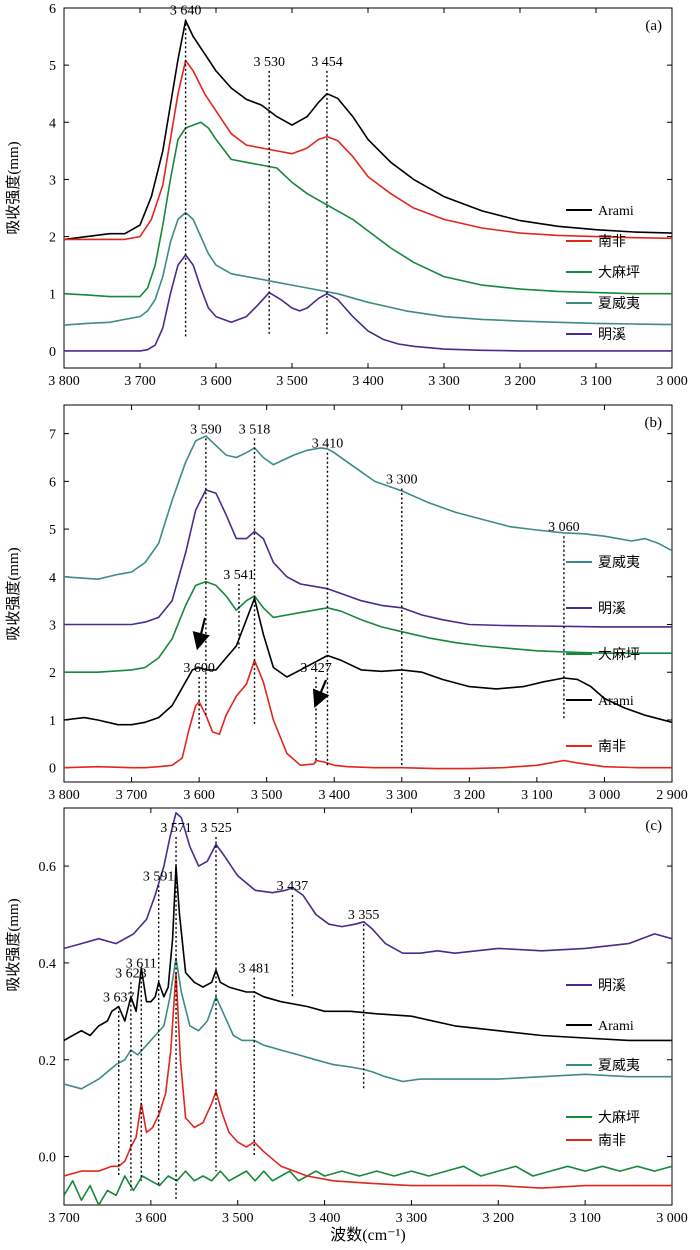  I want to click on x-axis-label: 波数(cm⁻¹), so click(367, 1235).